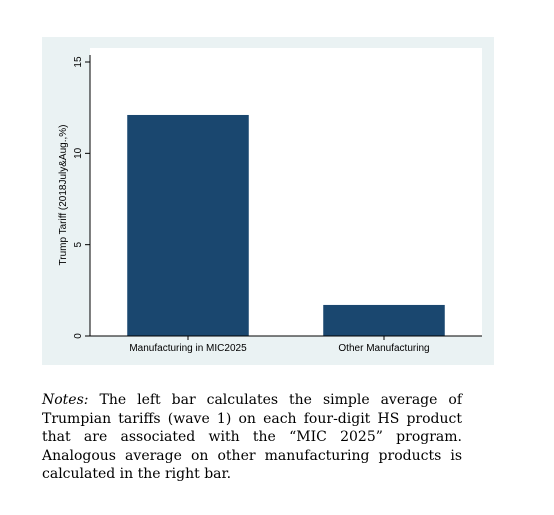  I want to click on y-tick-label-0: 0, so click(78, 336).